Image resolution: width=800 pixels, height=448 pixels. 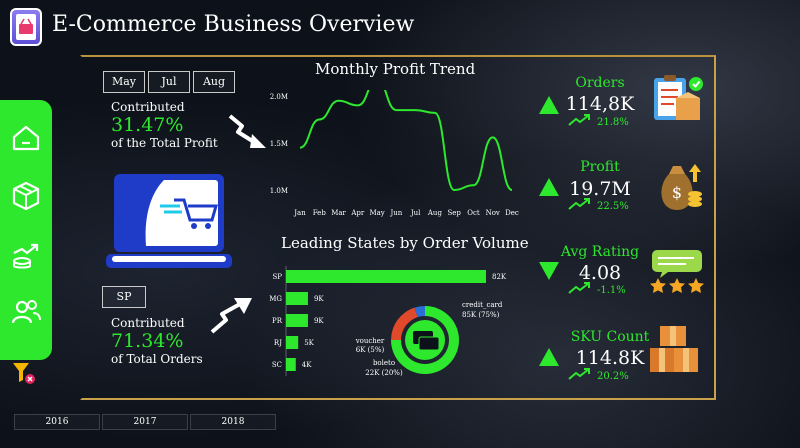 I want to click on bar-value-label: 5K, so click(x=309, y=343).